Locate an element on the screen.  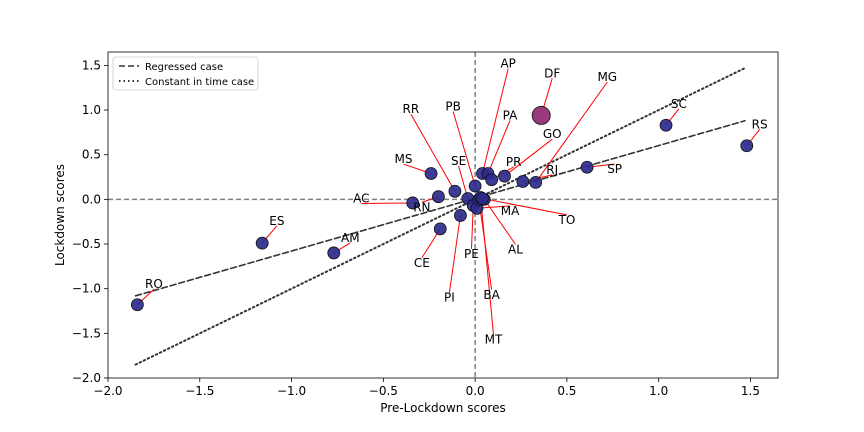
point-label-ro: RO is located at coordinates (154, 284).